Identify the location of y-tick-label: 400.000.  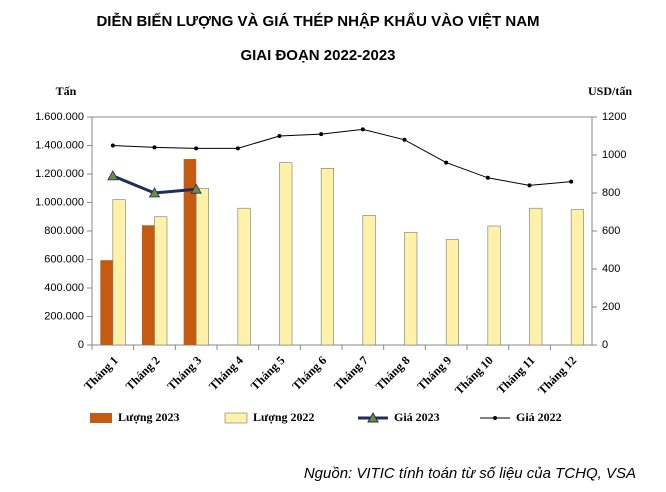
(64, 288).